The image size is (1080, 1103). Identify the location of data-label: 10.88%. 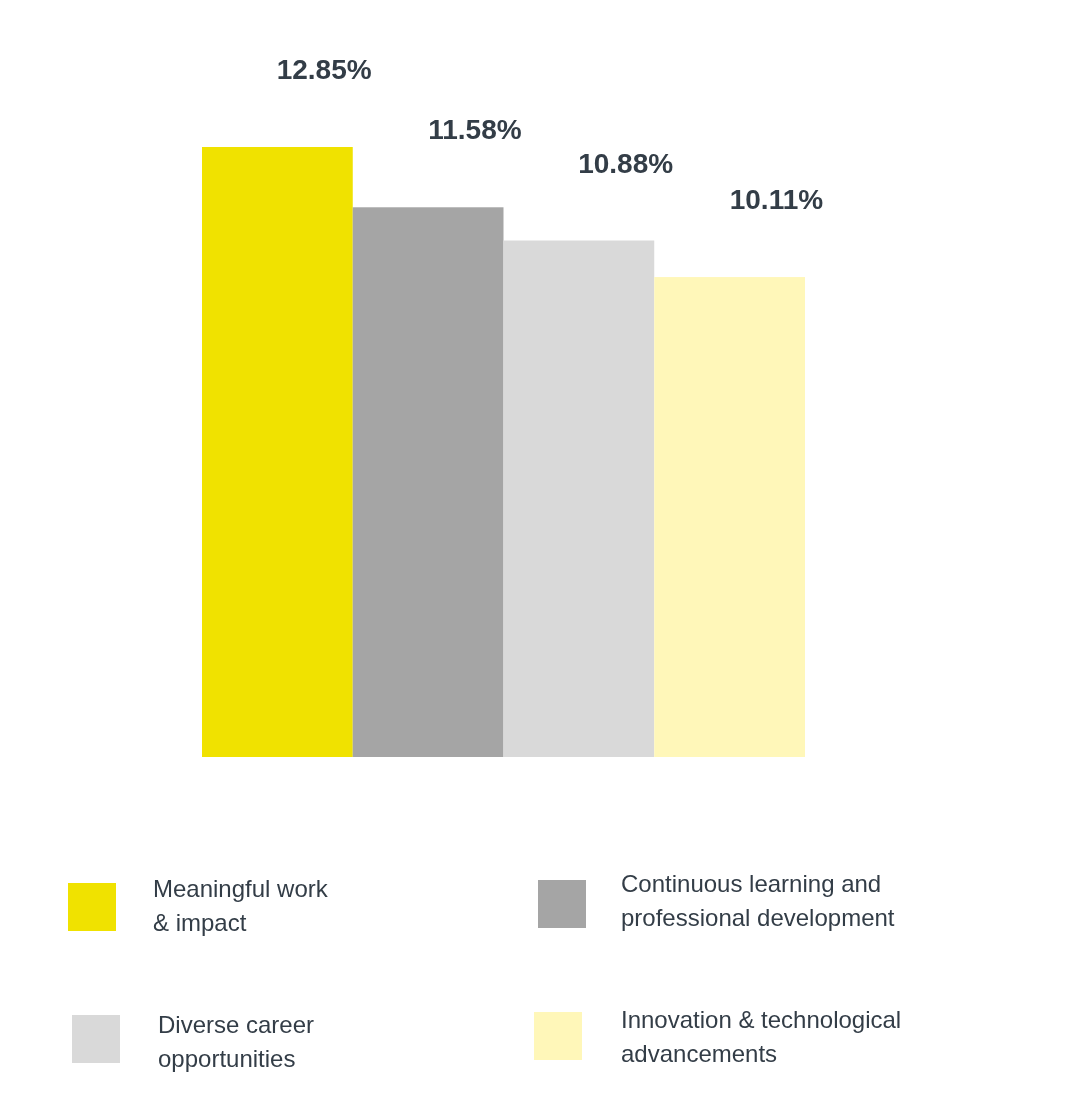
(626, 163).